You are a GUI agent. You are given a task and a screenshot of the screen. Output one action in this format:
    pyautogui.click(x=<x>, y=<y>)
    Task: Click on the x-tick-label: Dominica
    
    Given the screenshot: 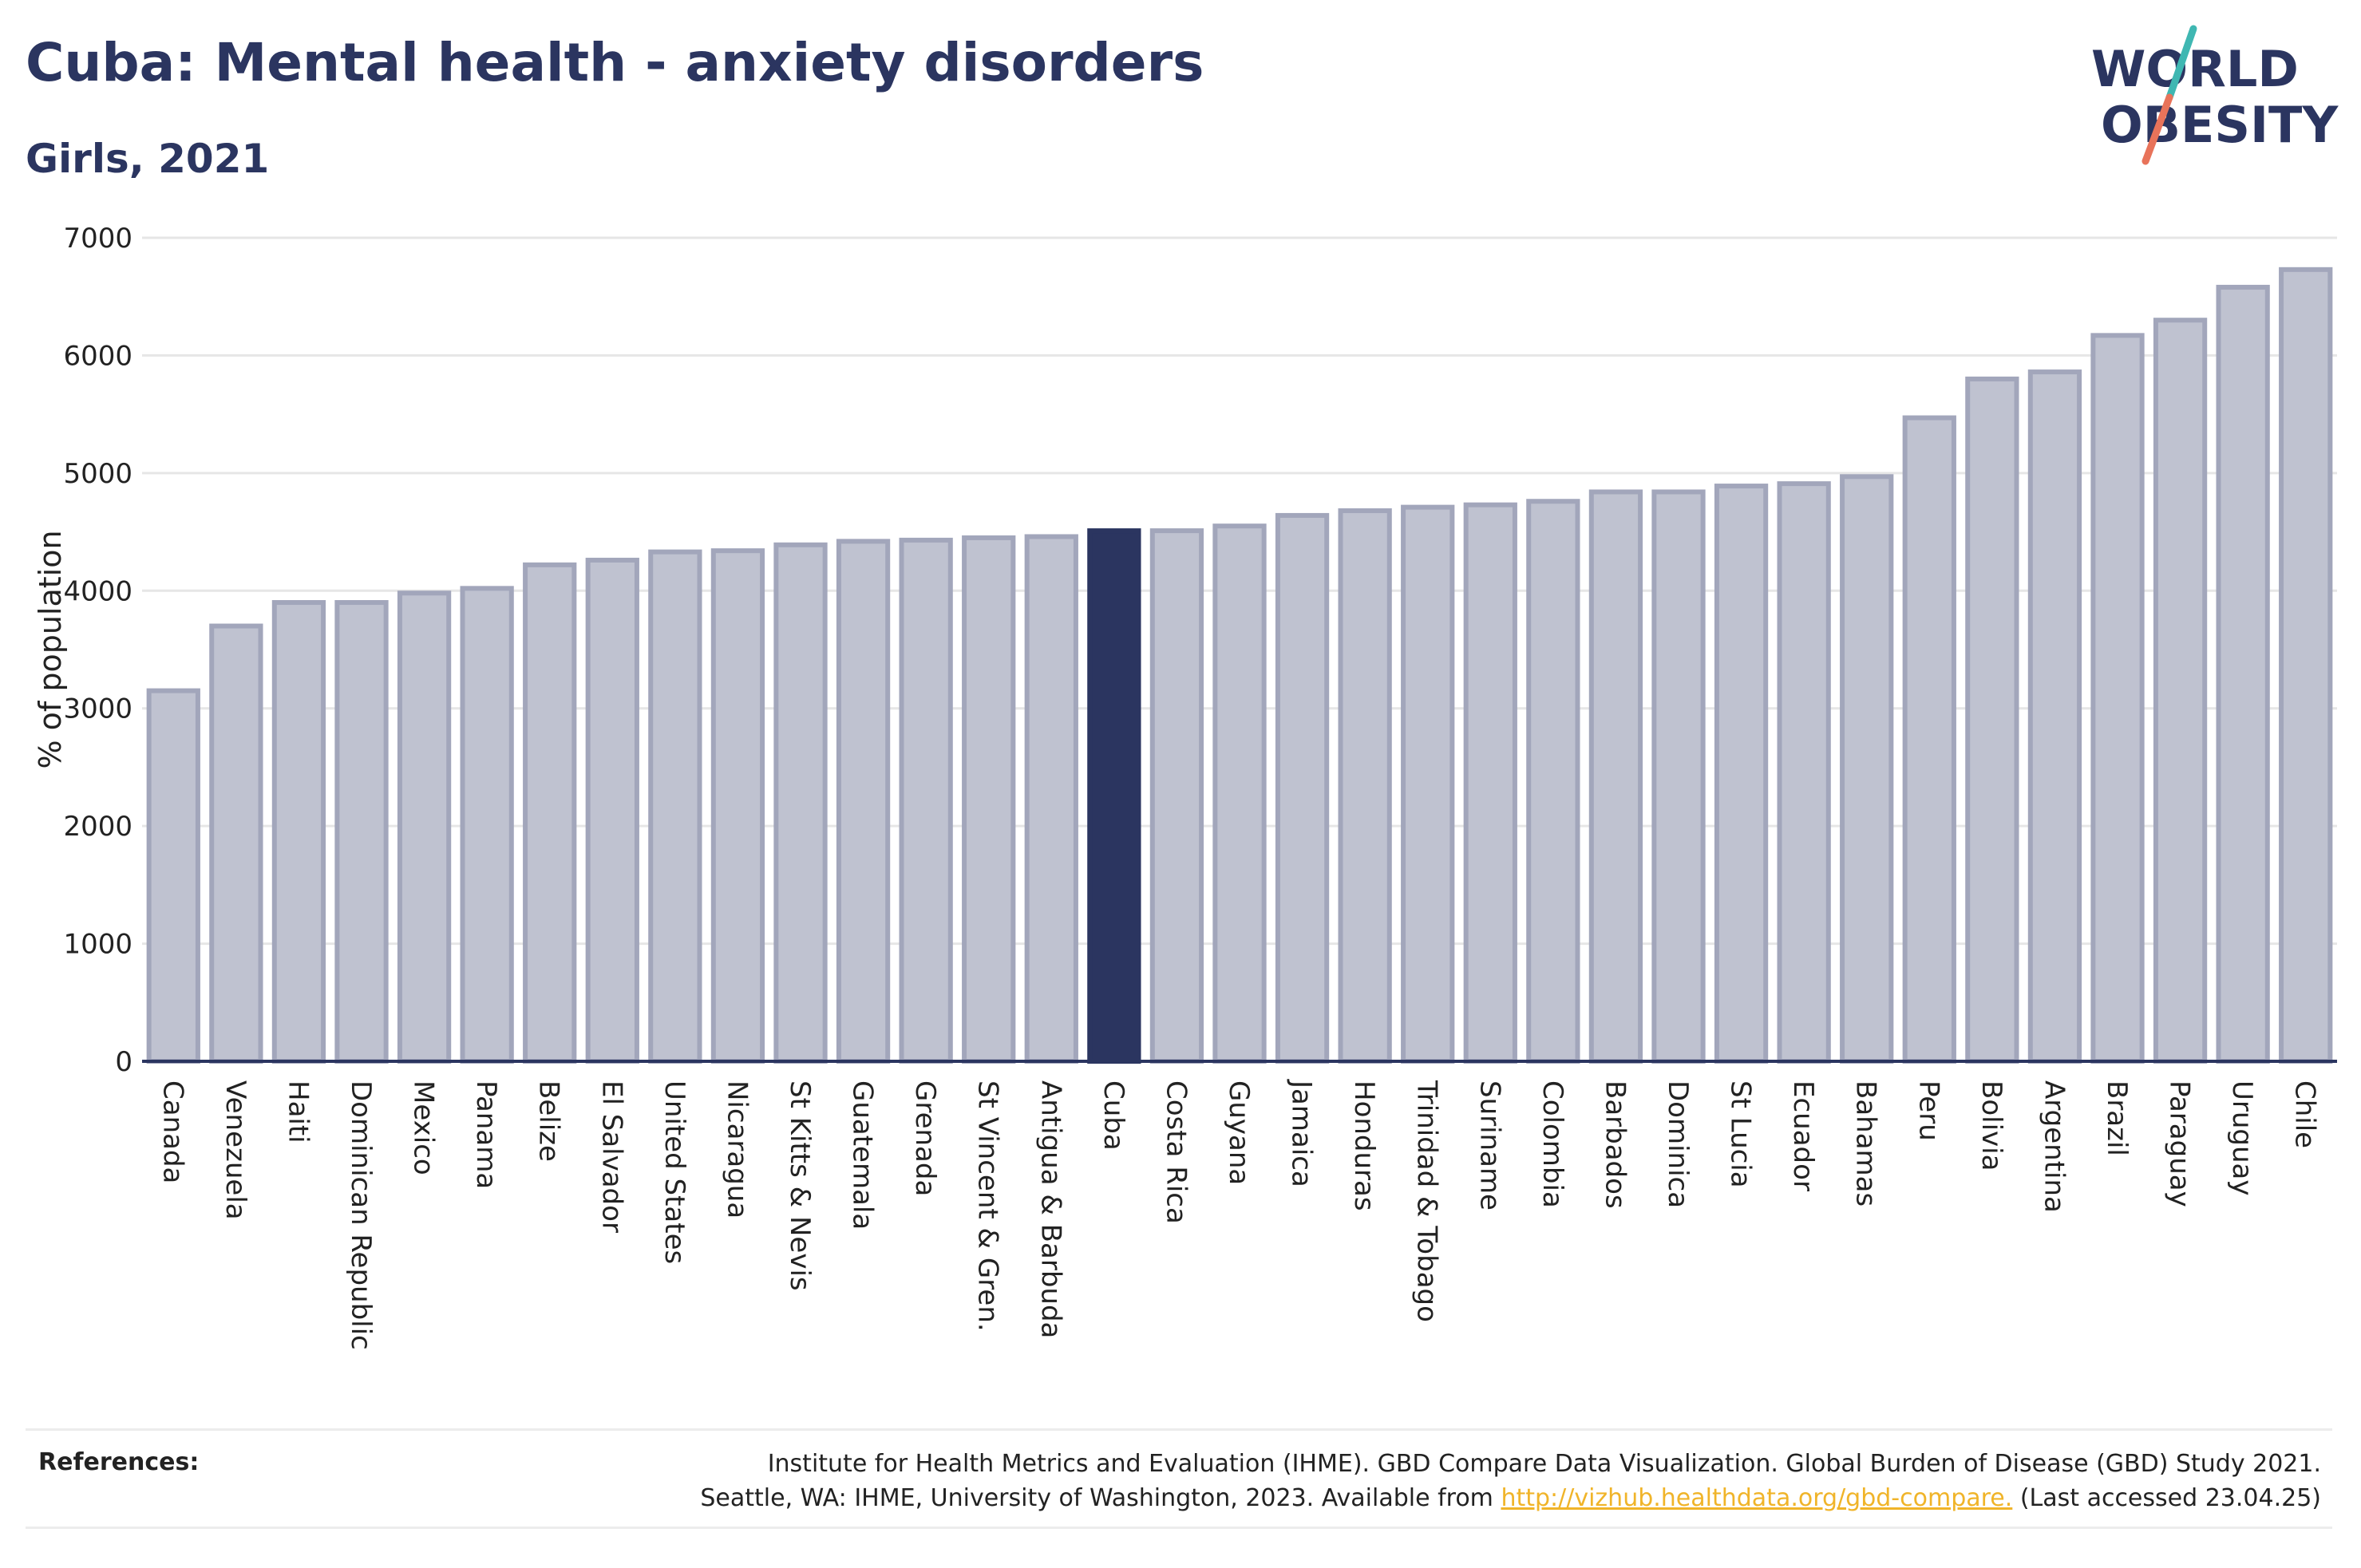 What is the action you would take?
    pyautogui.click(x=1678, y=1144)
    